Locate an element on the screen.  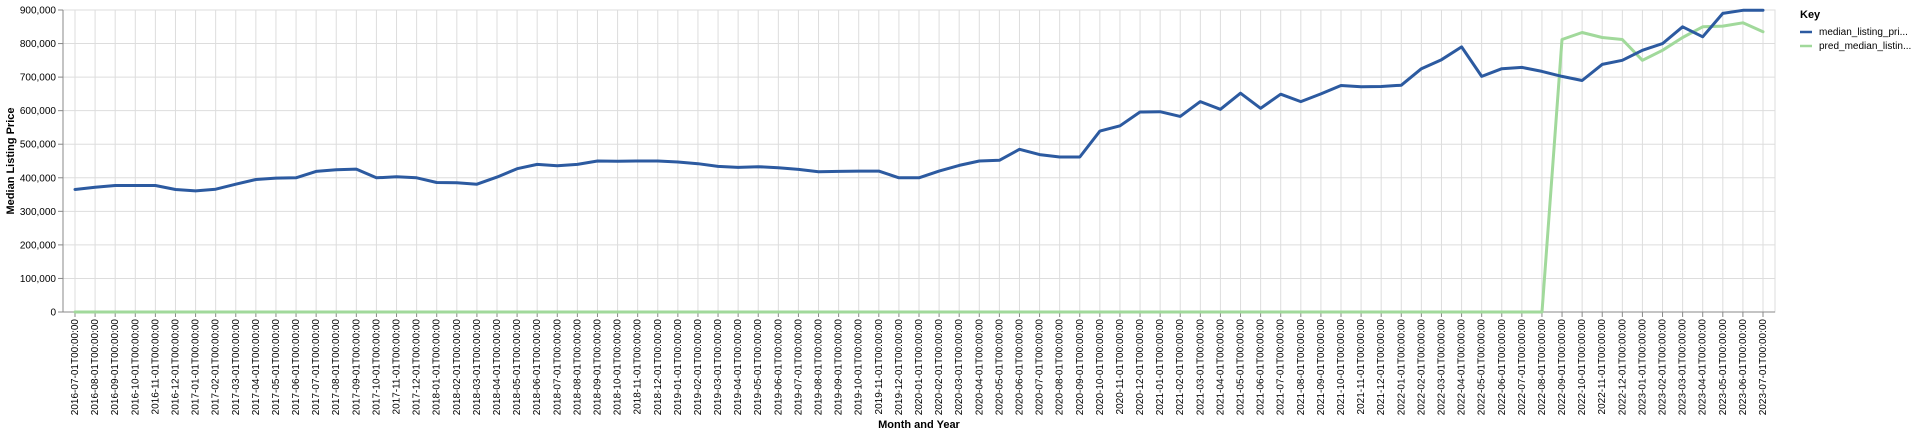
x-tick-label: 2020-11-01T00:00:00 is located at coordinates (1120, 367).